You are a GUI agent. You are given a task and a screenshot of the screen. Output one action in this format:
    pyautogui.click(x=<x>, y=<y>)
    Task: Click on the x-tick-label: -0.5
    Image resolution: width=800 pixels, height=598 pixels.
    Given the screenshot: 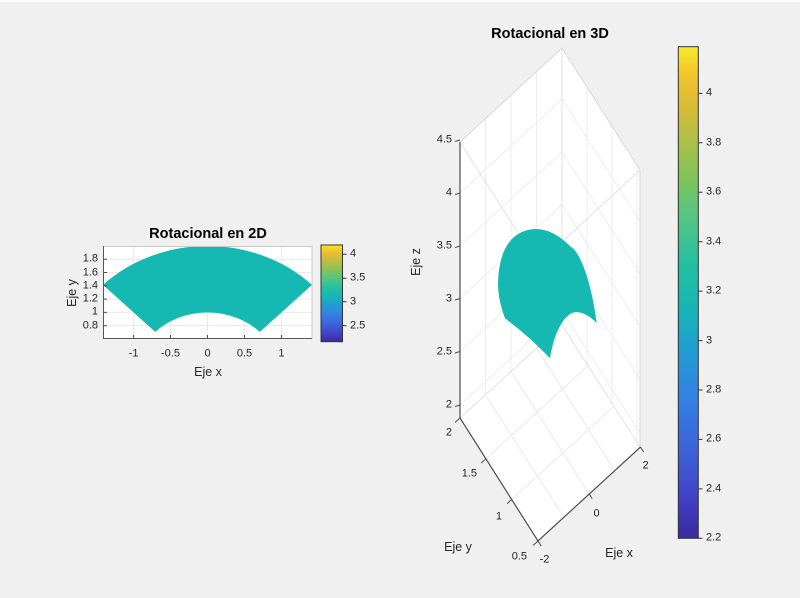 What is the action you would take?
    pyautogui.click(x=170, y=353)
    